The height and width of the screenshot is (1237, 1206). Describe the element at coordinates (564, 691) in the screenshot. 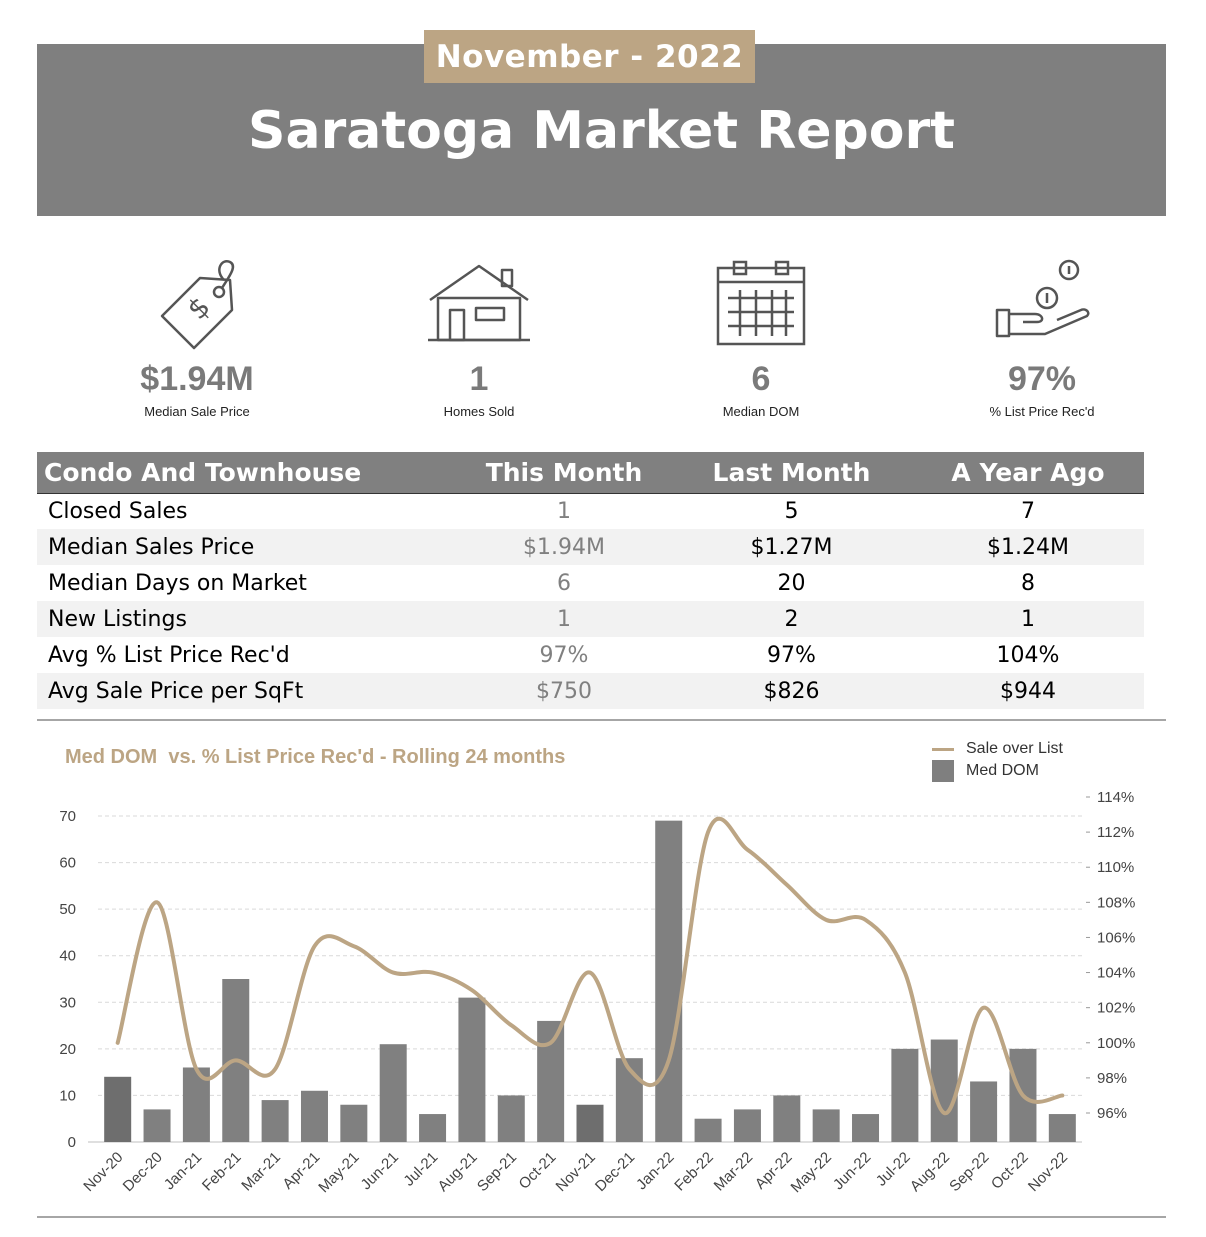

I see `cell-this-month: $750` at that location.